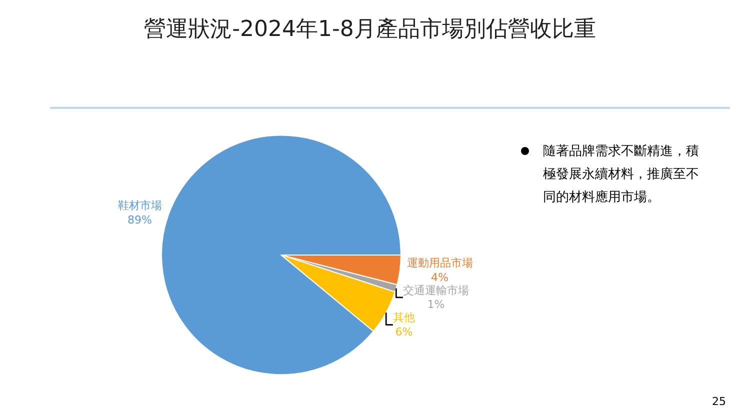  What do you see at coordinates (621, 175) in the screenshot?
I see `text: 隨著品牌需求不斷精進，積極發展永續材料，推廣至不同的材料應用市場。` at bounding box center [621, 175].